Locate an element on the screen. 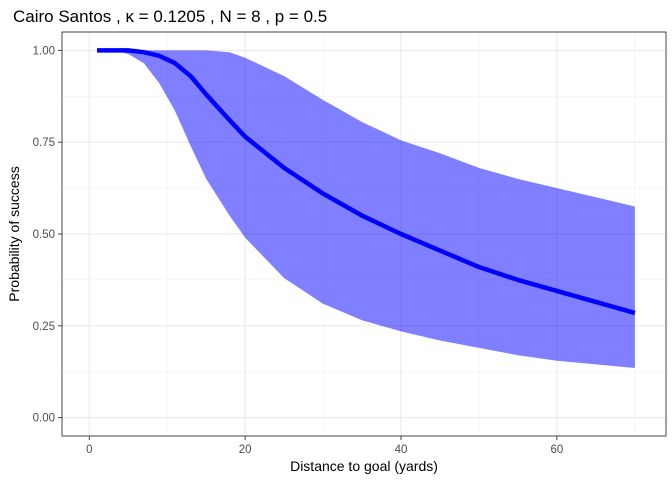 This screenshot has height=480, width=672. x-tick-label: 20 is located at coordinates (245, 450).